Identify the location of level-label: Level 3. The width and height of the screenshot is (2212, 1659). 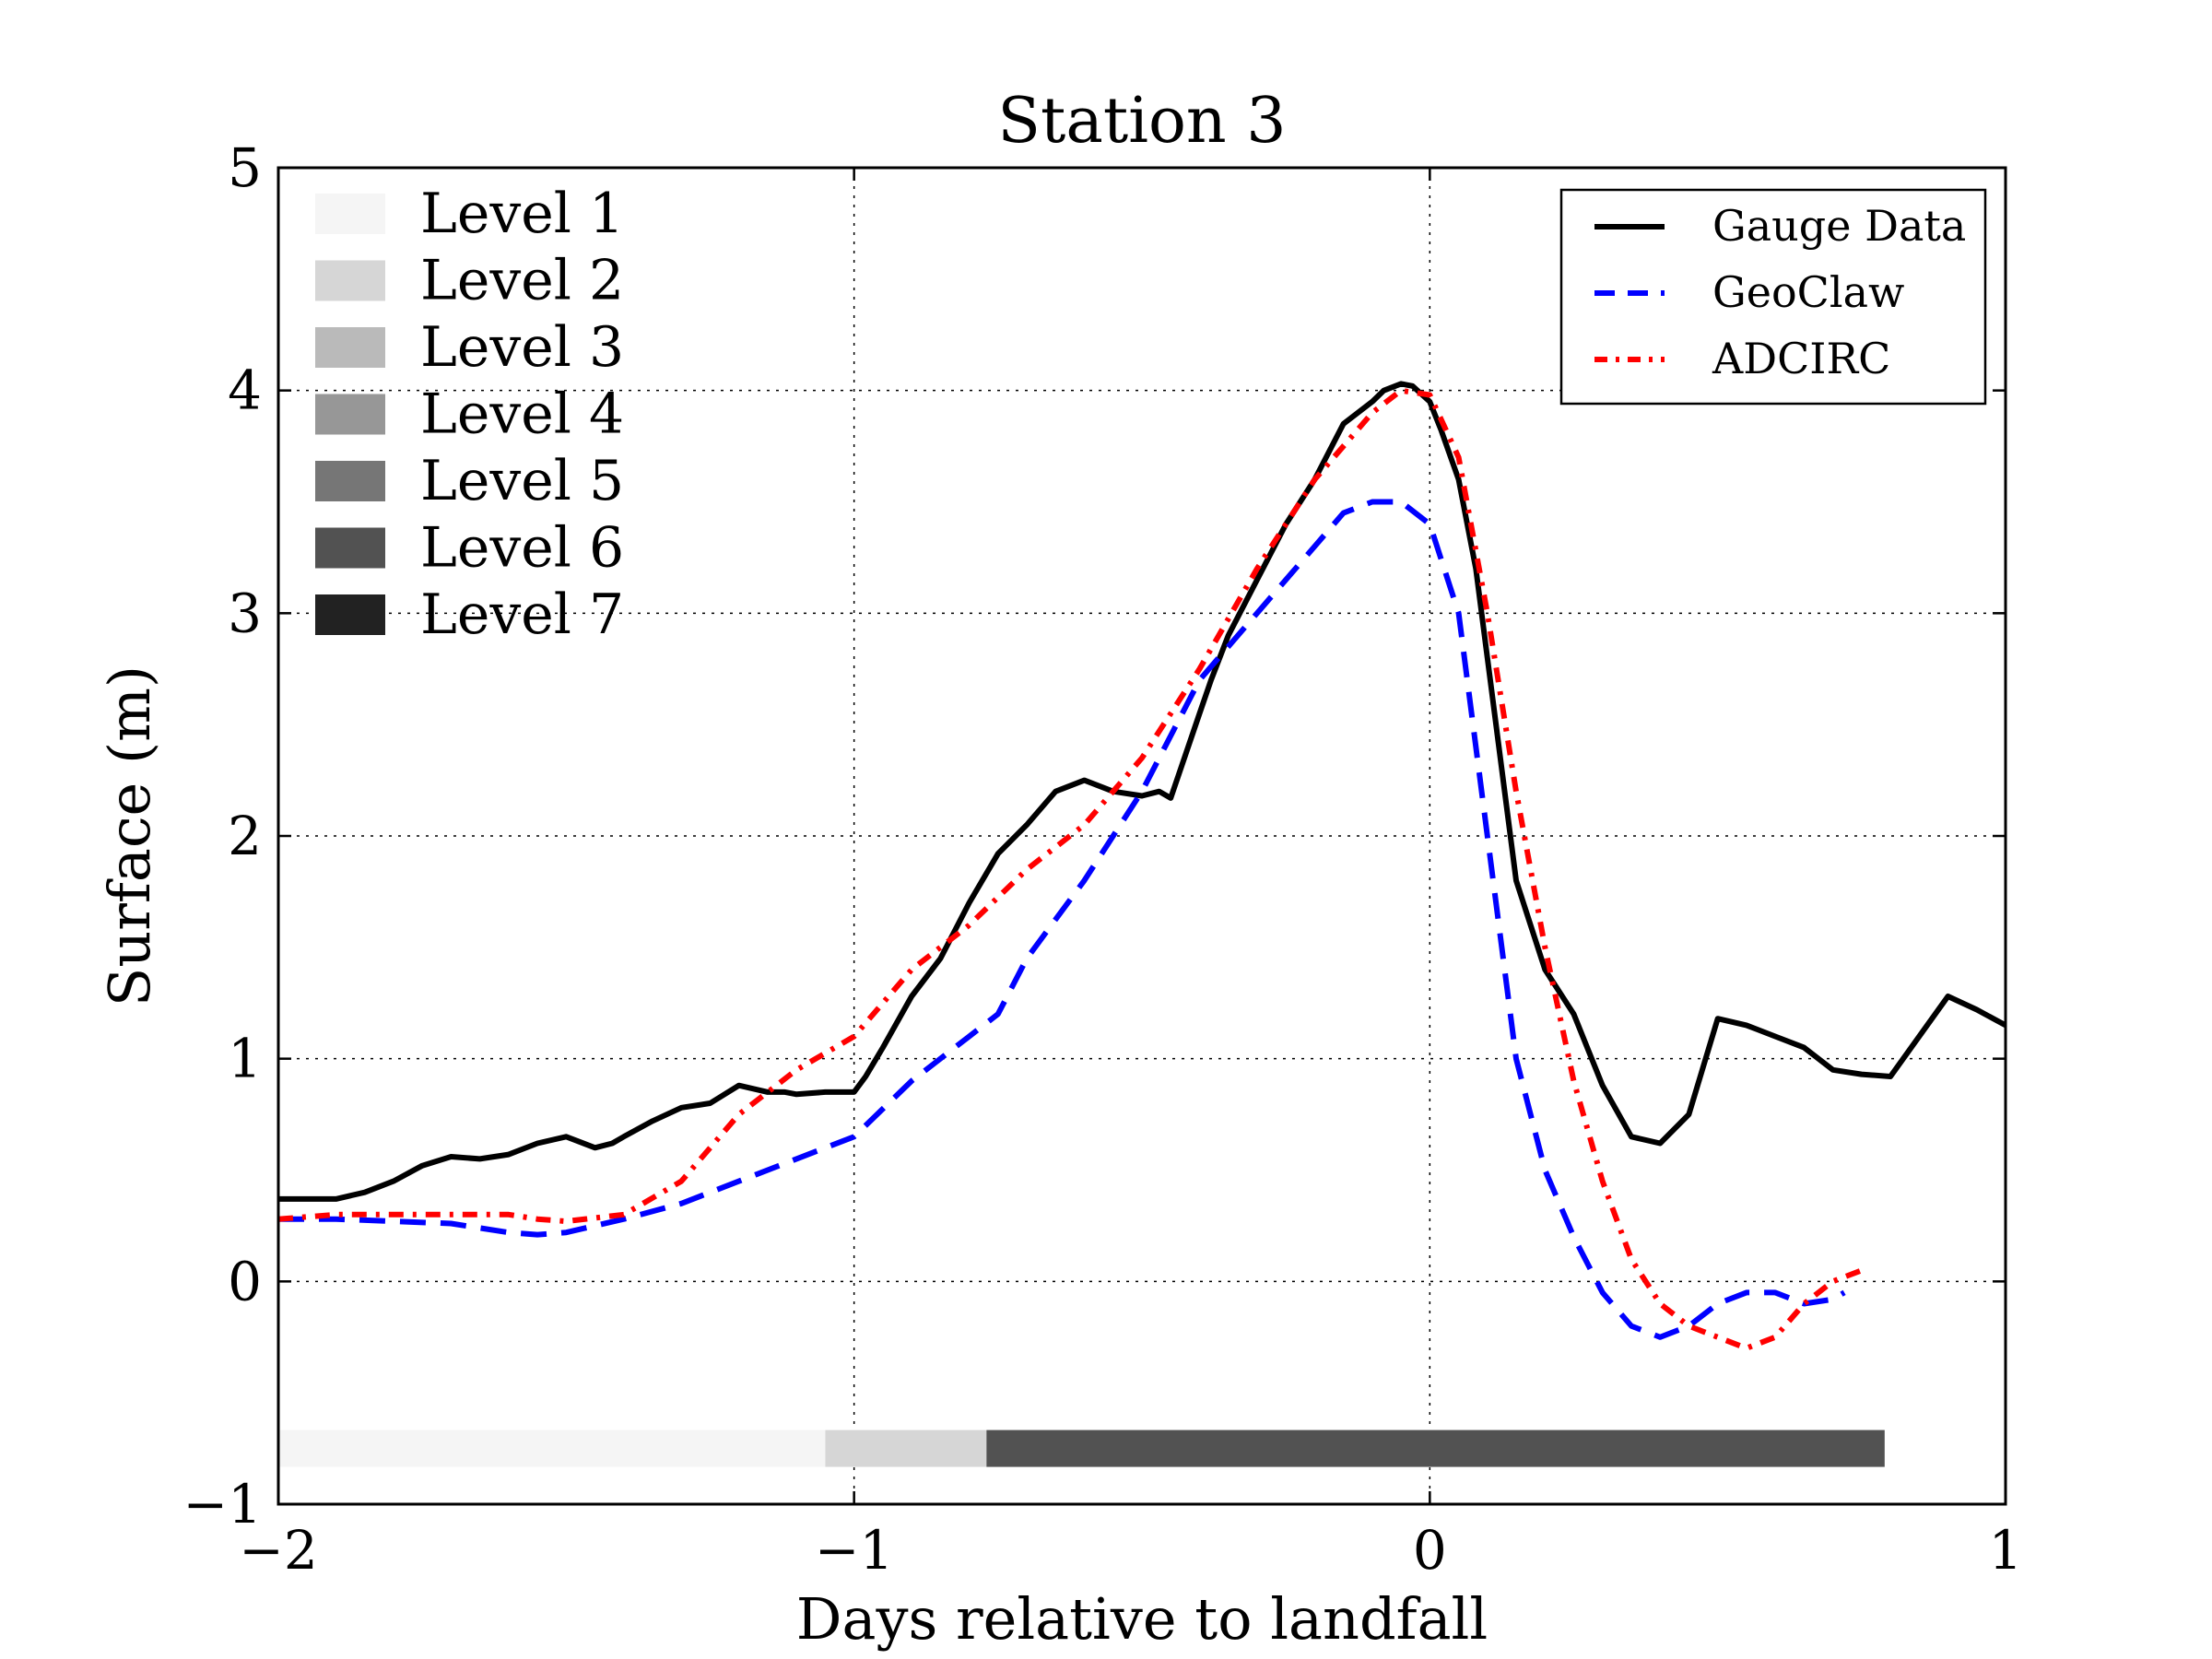
(522, 347).